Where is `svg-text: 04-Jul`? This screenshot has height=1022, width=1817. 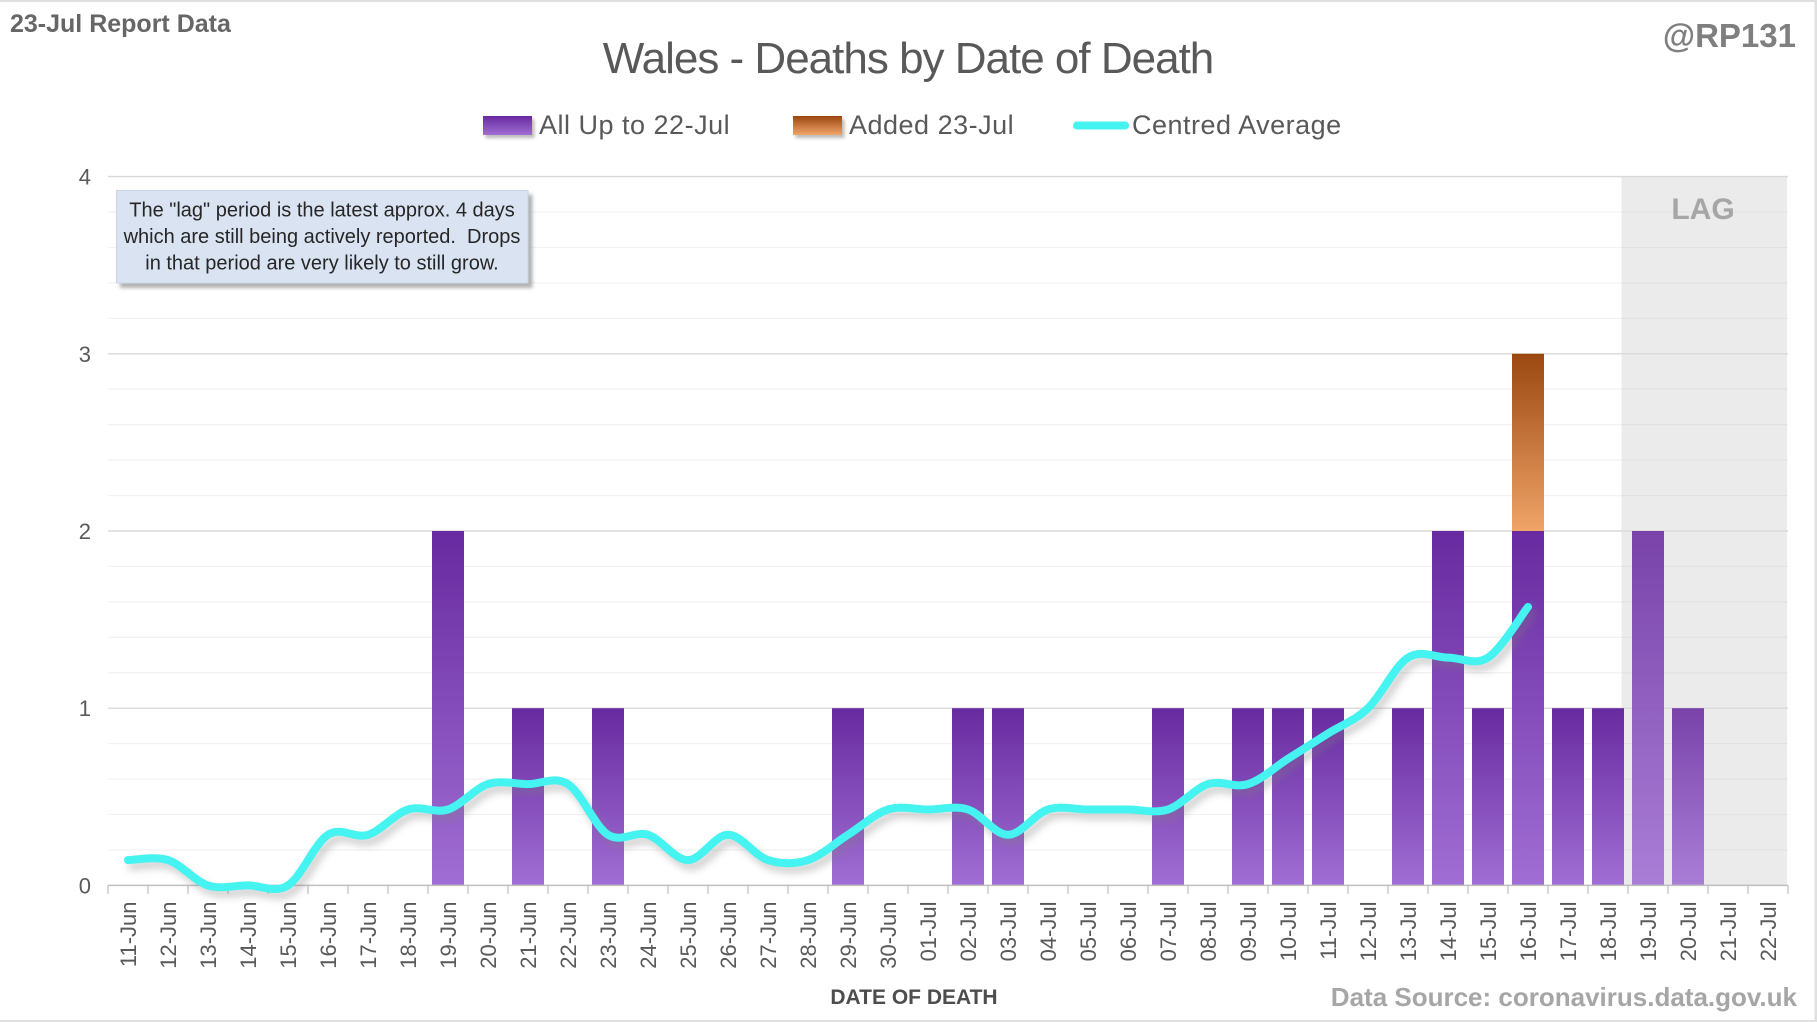
svg-text: 04-Jul is located at coordinates (1048, 932).